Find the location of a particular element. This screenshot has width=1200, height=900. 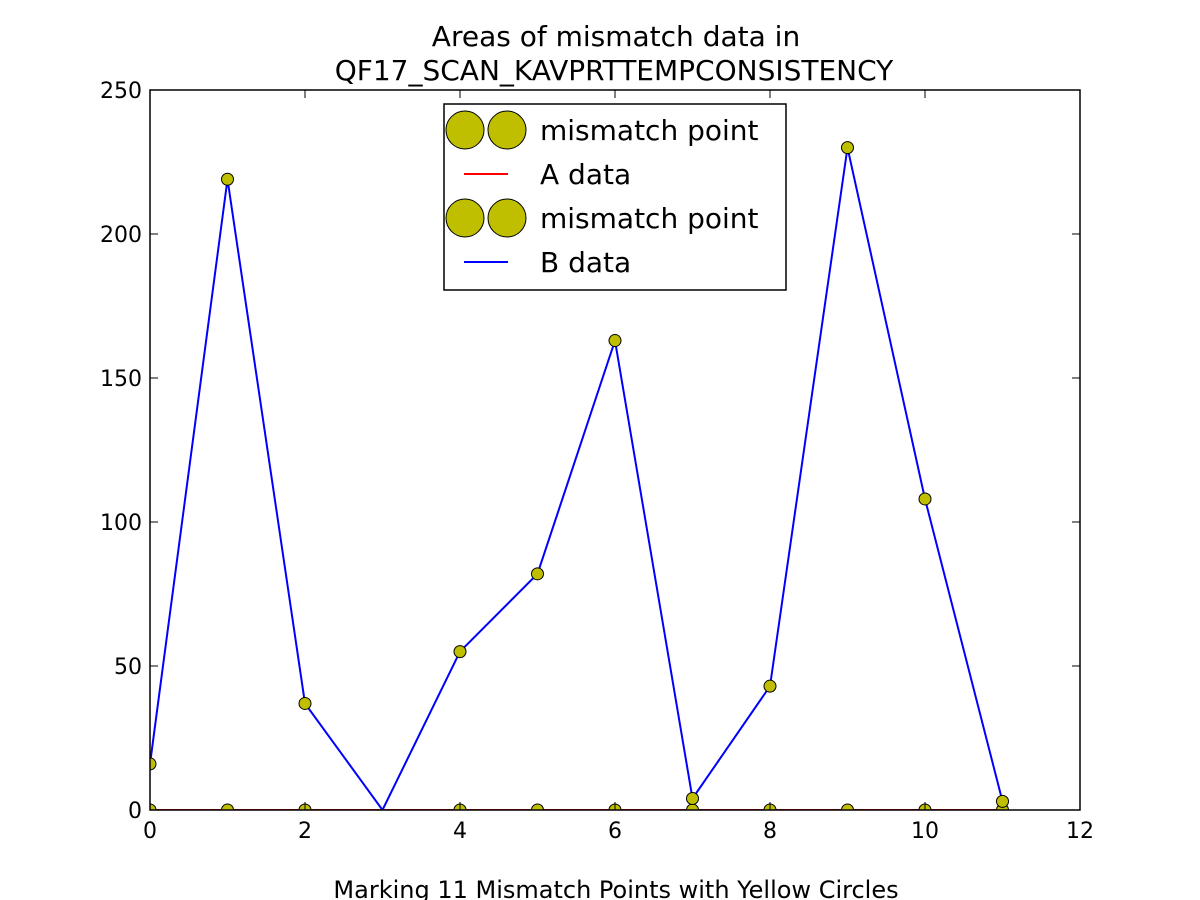

x-tick-label: 0 is located at coordinates (150, 831).